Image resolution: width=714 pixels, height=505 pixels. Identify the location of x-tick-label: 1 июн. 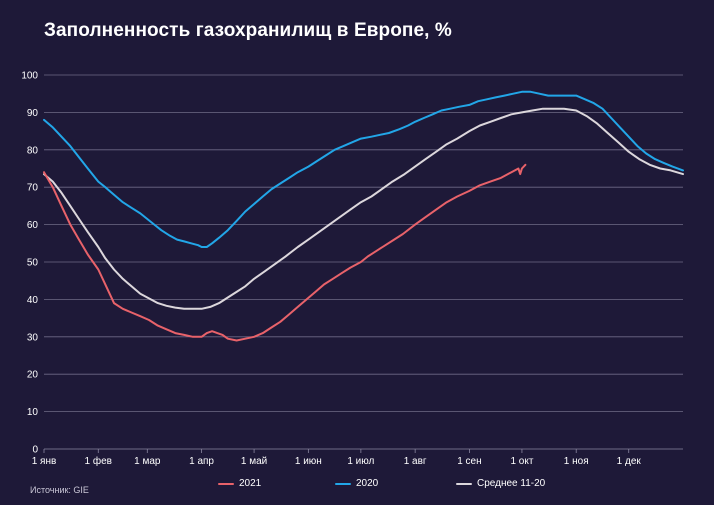
(308, 461).